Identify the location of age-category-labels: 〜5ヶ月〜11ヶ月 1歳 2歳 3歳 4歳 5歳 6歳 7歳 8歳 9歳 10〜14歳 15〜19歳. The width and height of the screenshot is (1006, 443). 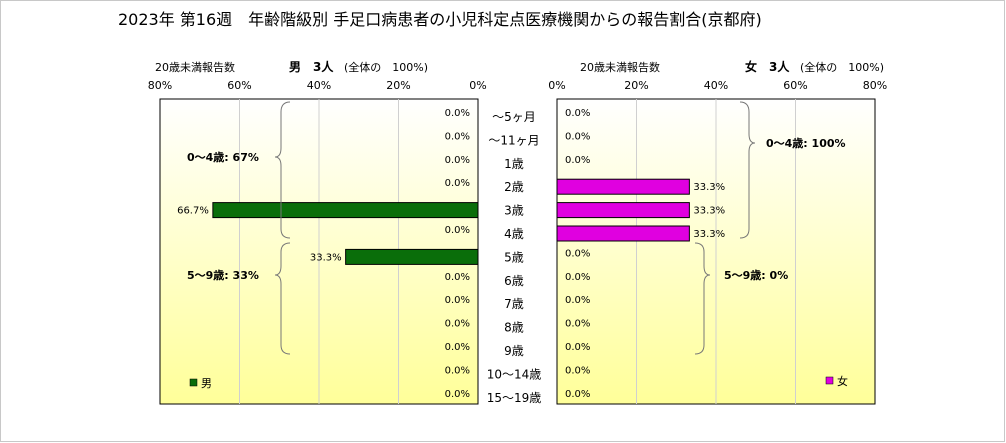
(514, 257).